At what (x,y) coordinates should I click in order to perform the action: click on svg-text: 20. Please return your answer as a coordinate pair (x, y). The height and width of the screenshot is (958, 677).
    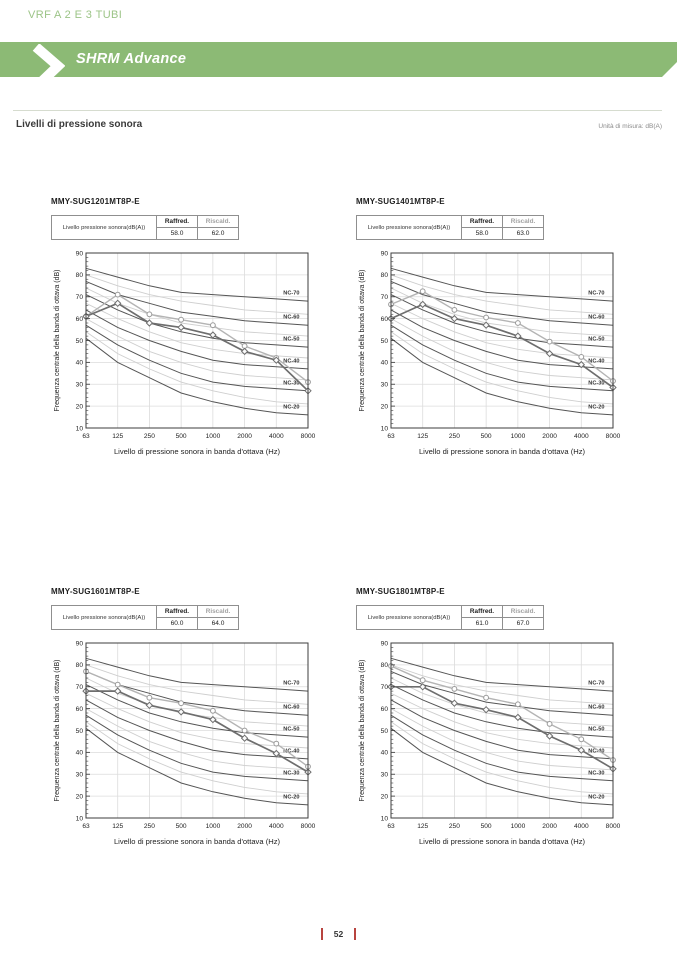
    Looking at the image, I should click on (385, 406).